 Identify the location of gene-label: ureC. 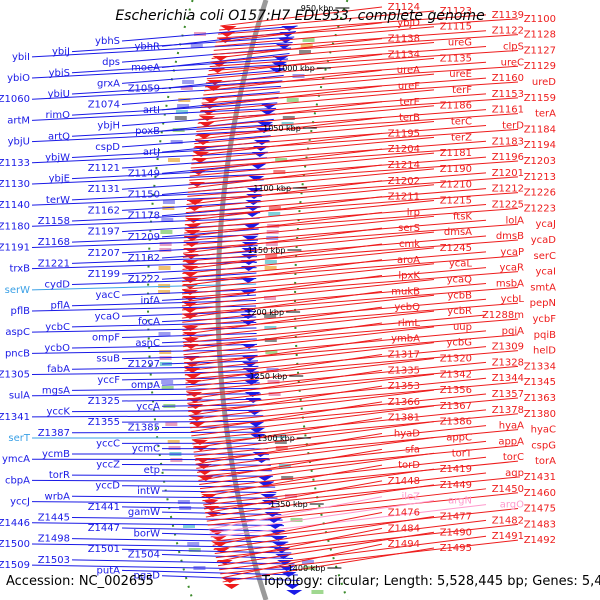
(512, 62).